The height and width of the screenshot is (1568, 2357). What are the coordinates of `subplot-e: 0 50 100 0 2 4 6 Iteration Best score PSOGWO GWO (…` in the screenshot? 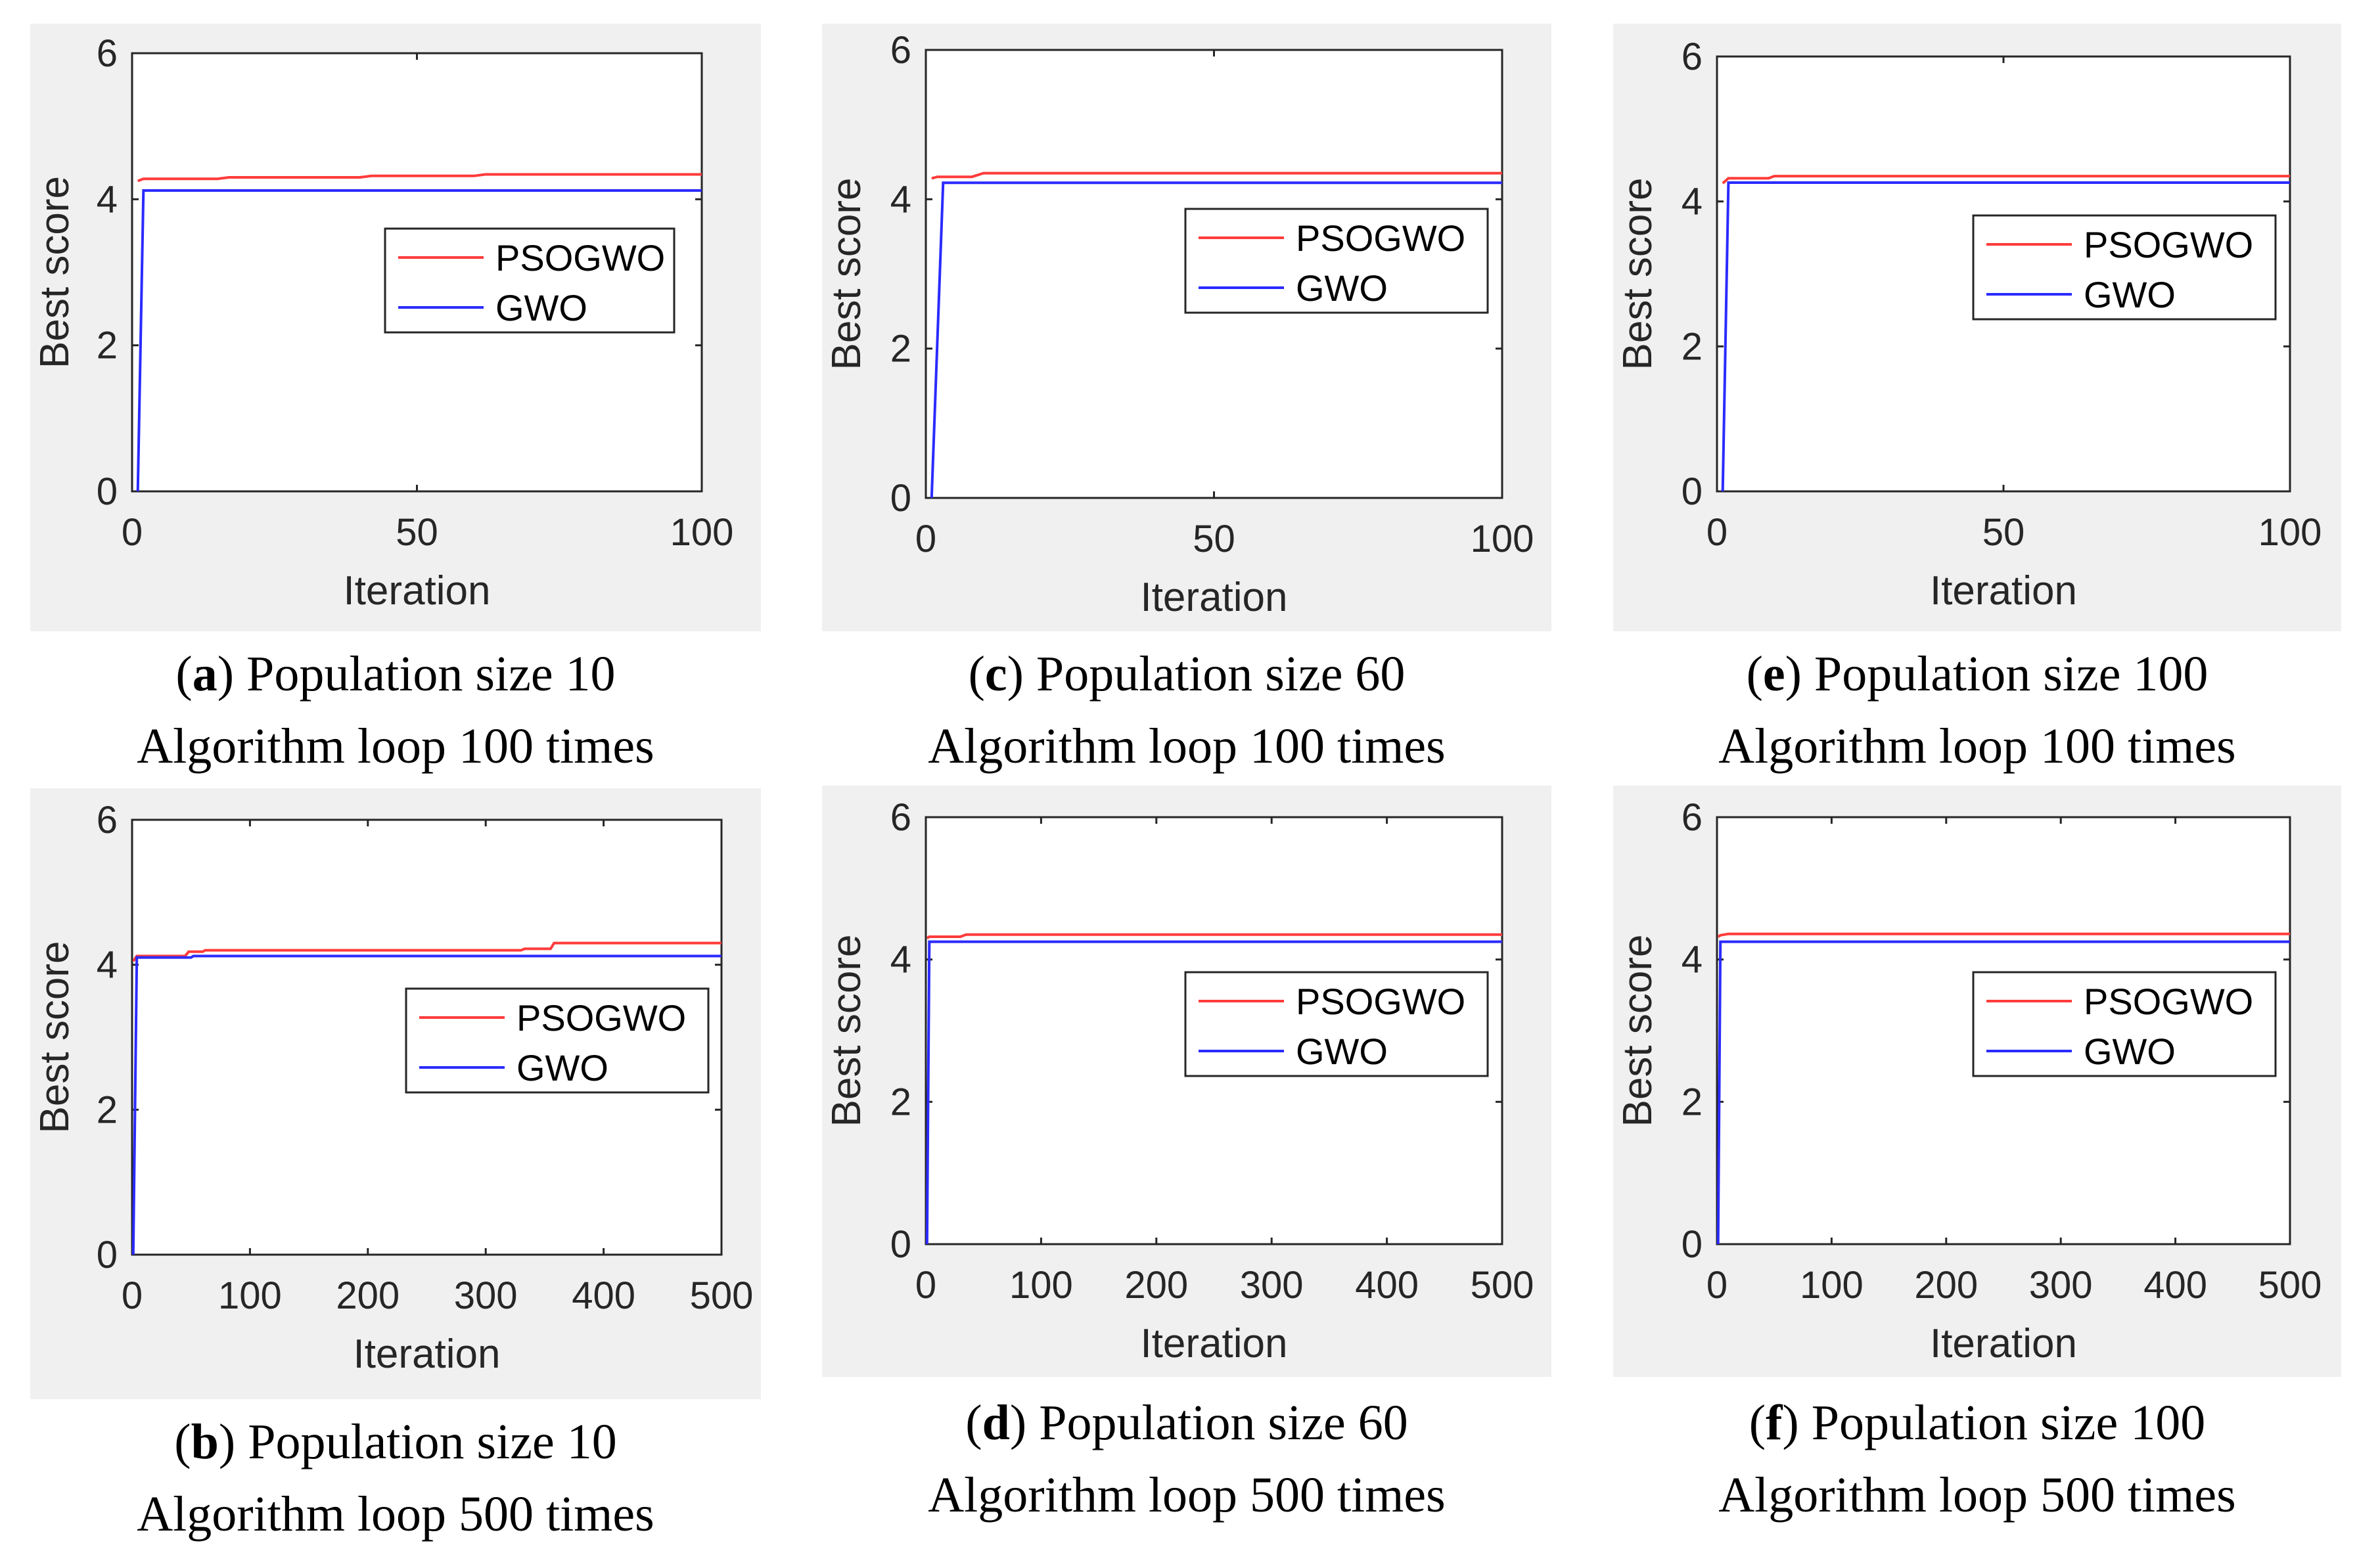 It's located at (1977, 399).